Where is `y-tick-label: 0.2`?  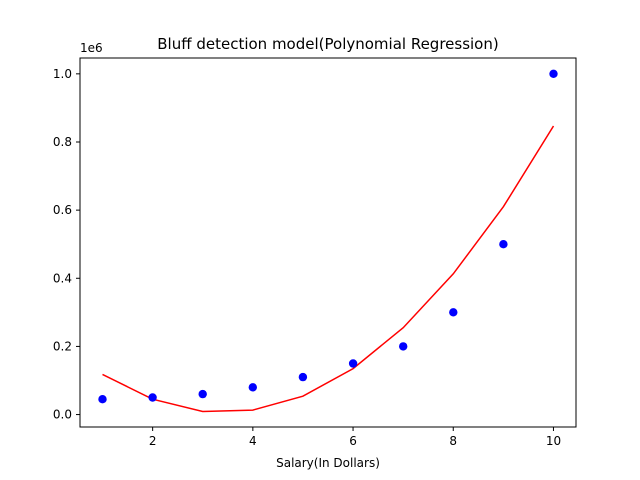
y-tick-label: 0.2 is located at coordinates (62, 346).